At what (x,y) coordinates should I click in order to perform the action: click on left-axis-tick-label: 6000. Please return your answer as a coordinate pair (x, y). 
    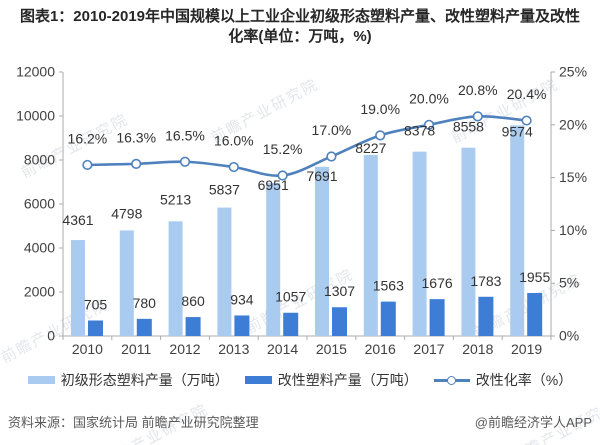
    Looking at the image, I should click on (39, 204).